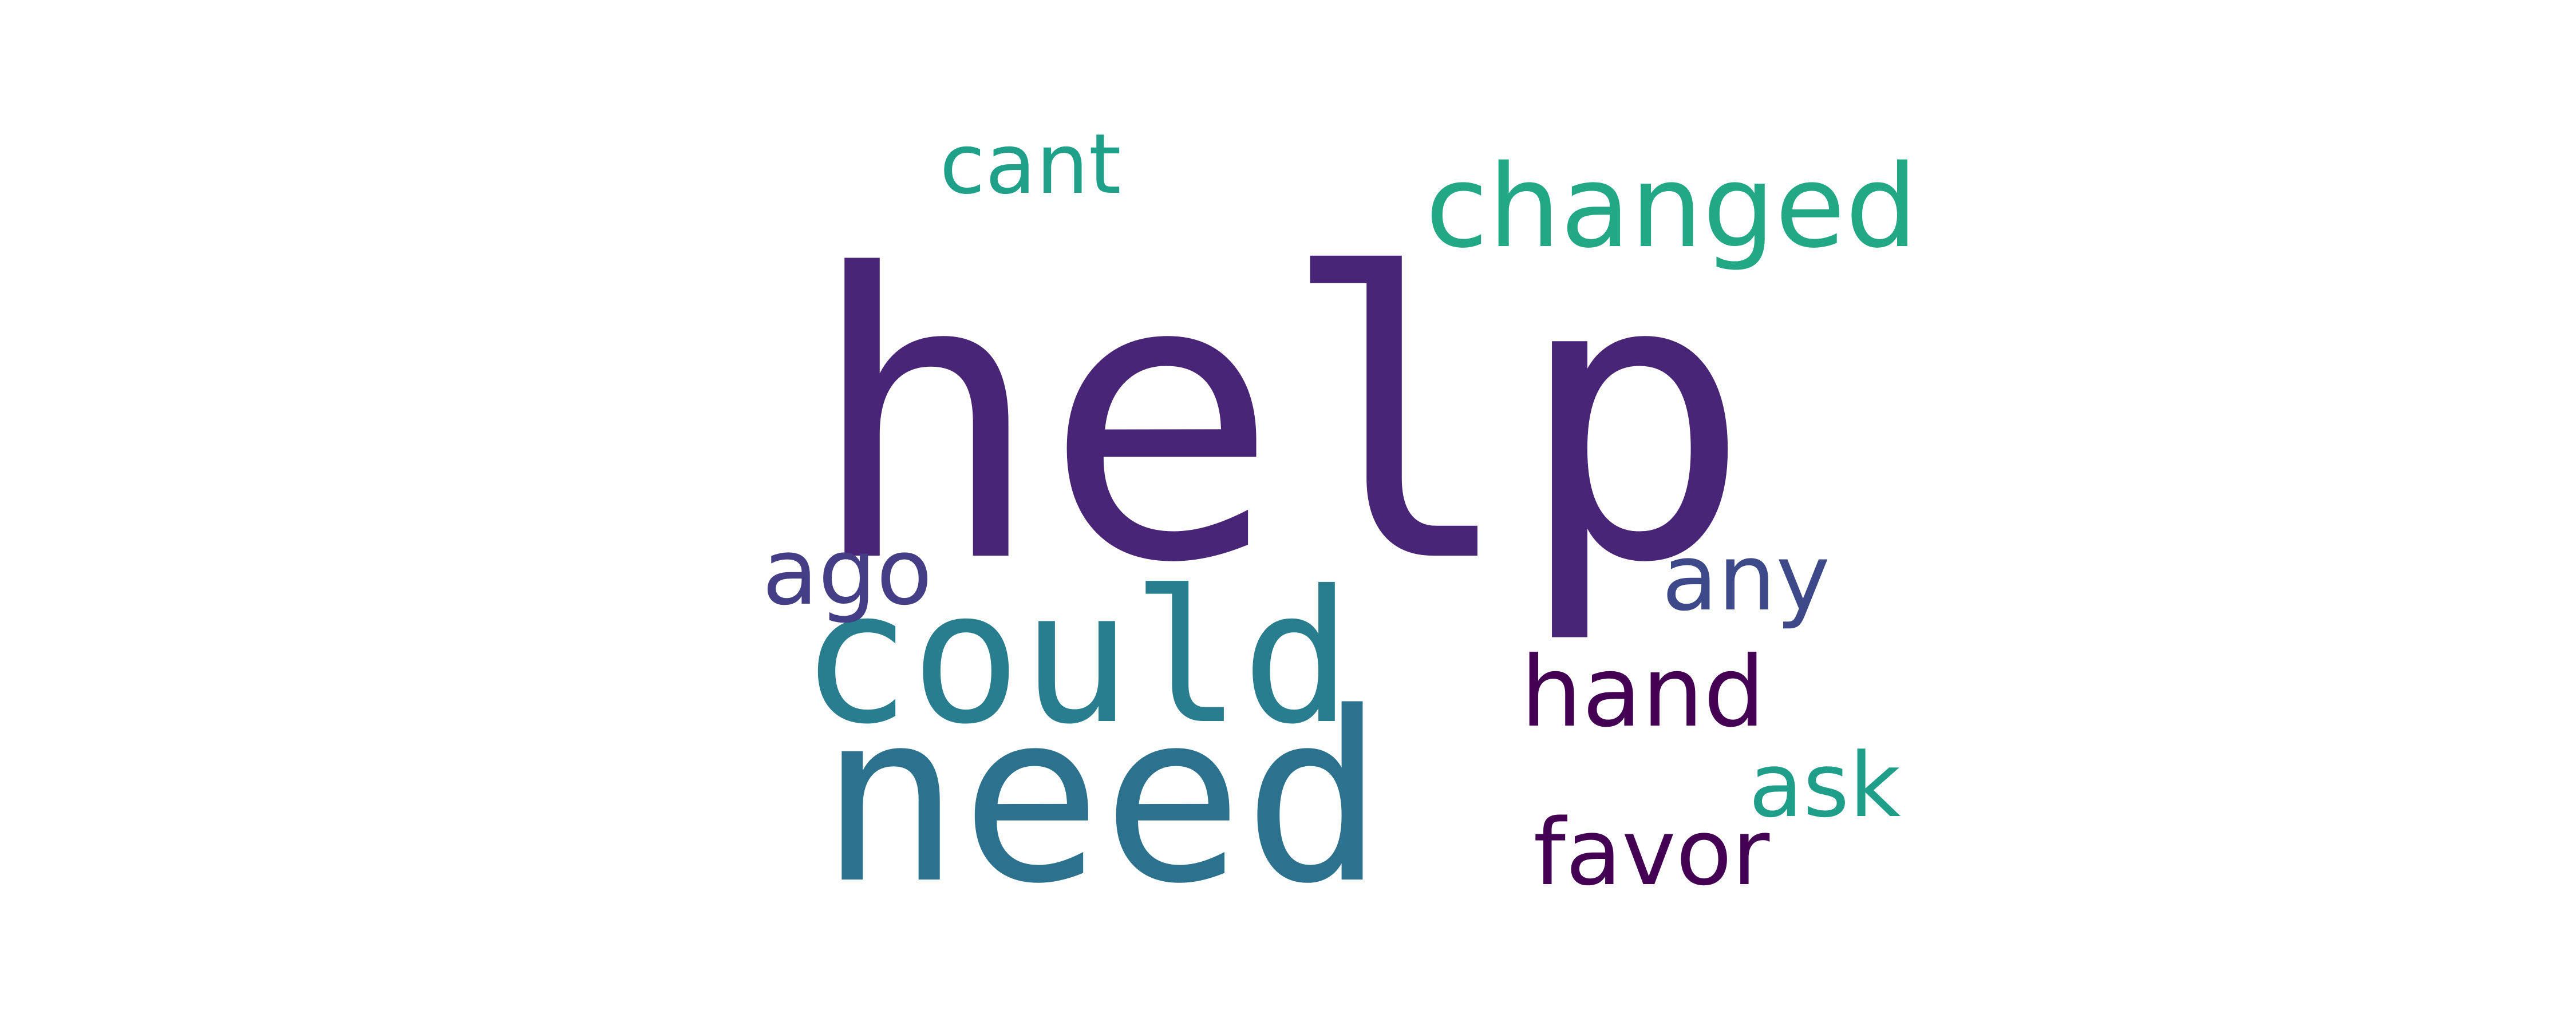  I want to click on word-any: any, so click(1746, 577).